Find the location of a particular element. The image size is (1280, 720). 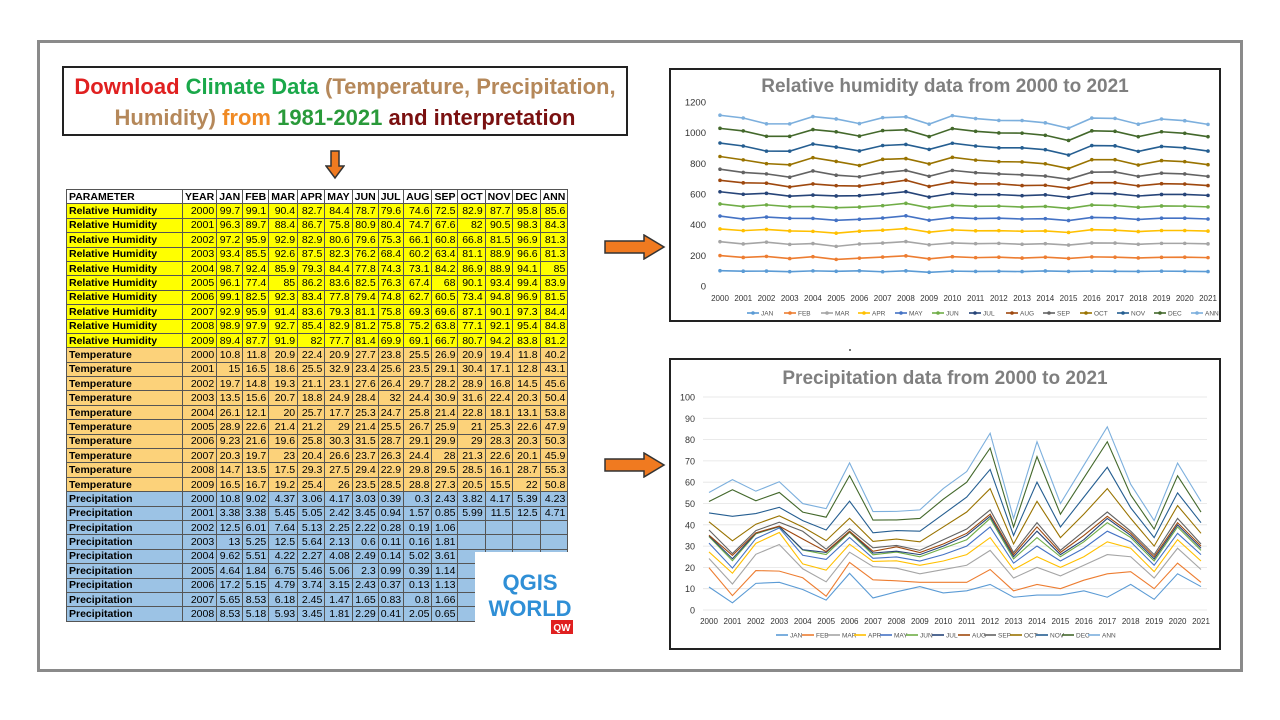

value-cell: 20.4 is located at coordinates (311, 456).